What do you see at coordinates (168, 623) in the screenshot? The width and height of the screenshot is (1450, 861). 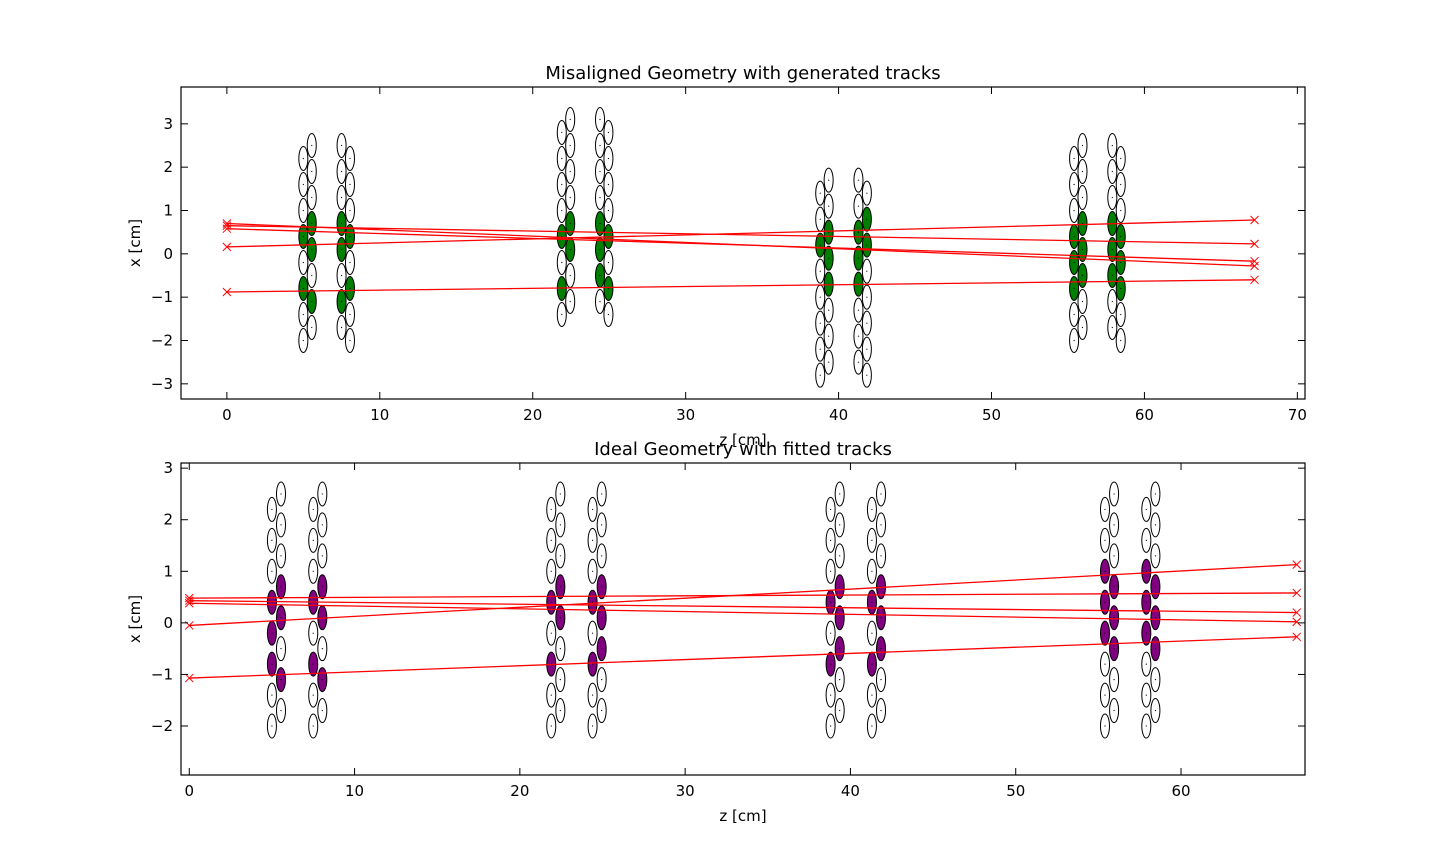 I see `y-tick-label: 0` at bounding box center [168, 623].